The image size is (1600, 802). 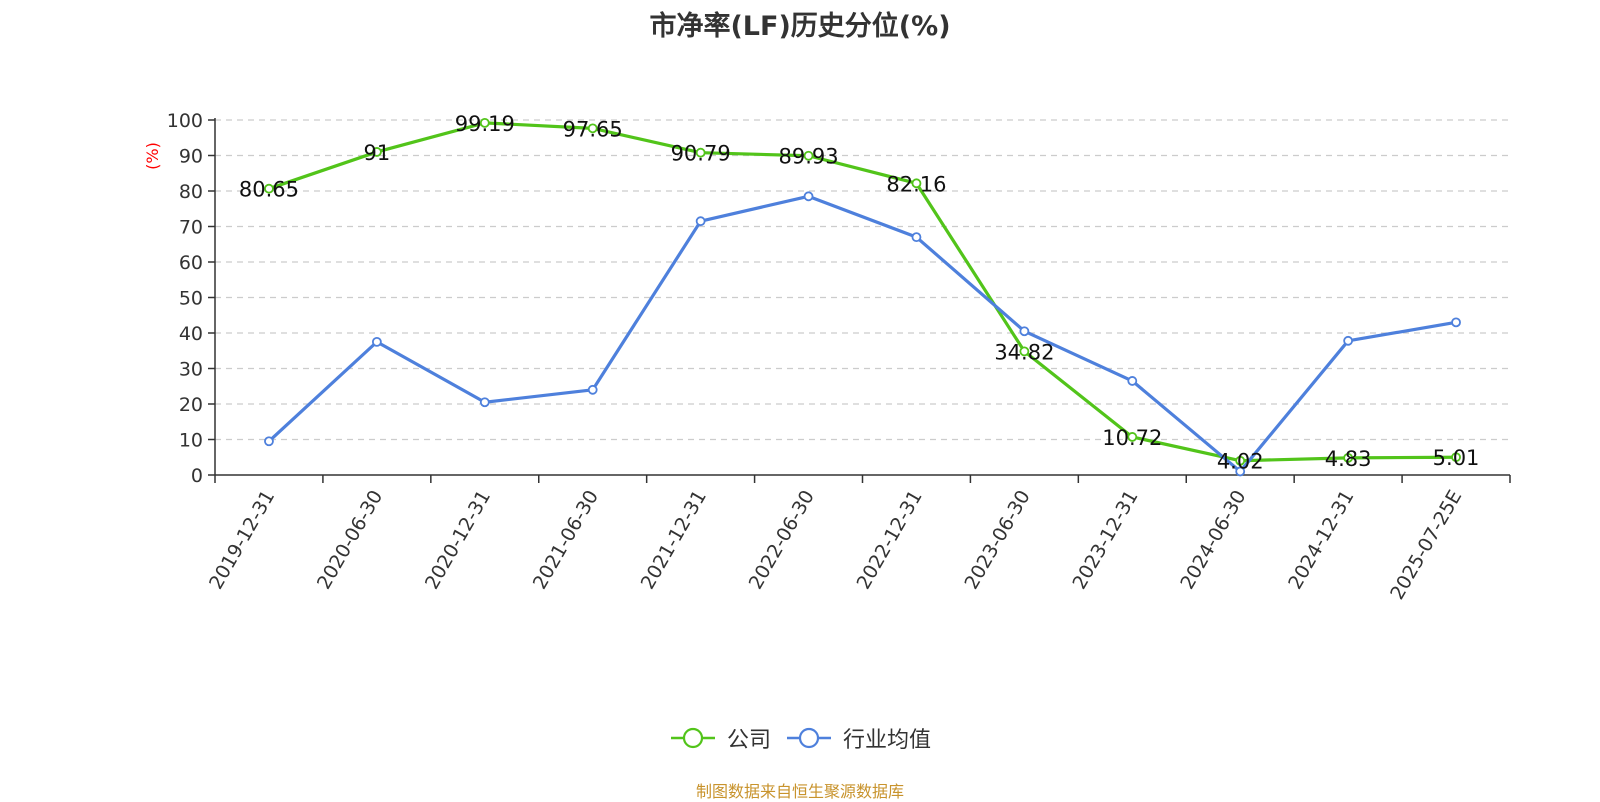 I want to click on legend-item: 公司, so click(x=720, y=738).